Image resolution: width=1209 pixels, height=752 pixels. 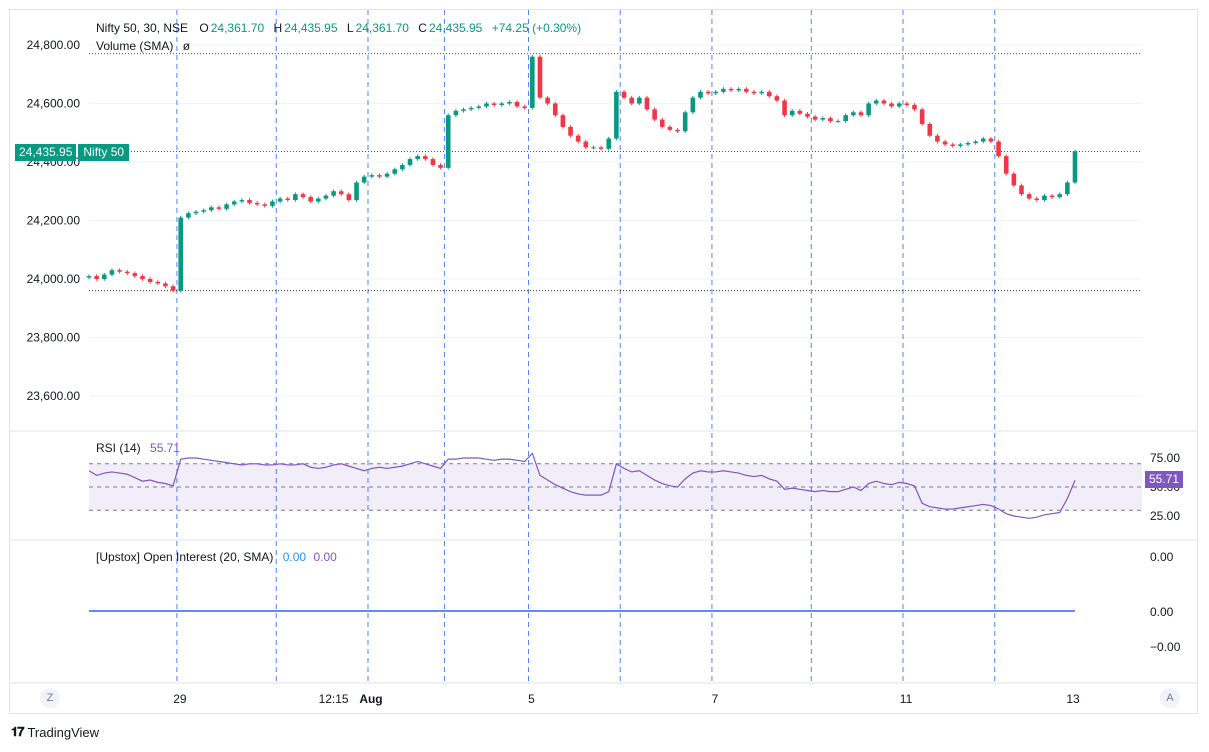 What do you see at coordinates (370, 699) in the screenshot?
I see `time-tick-label: Aug` at bounding box center [370, 699].